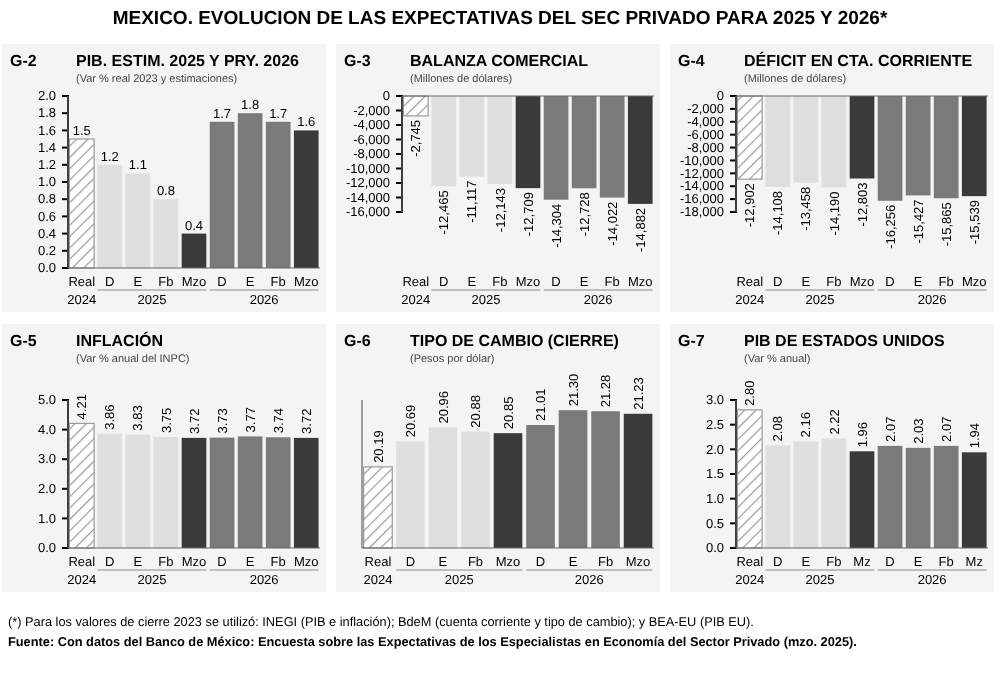 Image resolution: width=1000 pixels, height=676 pixels. I want to click on text: G-4, so click(692, 61).